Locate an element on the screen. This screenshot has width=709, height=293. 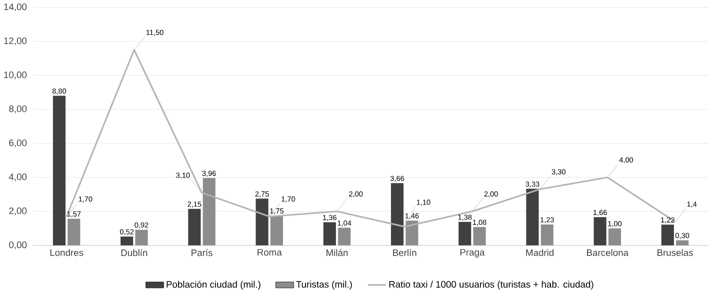
x-tick-label: Berlín is located at coordinates (404, 252).